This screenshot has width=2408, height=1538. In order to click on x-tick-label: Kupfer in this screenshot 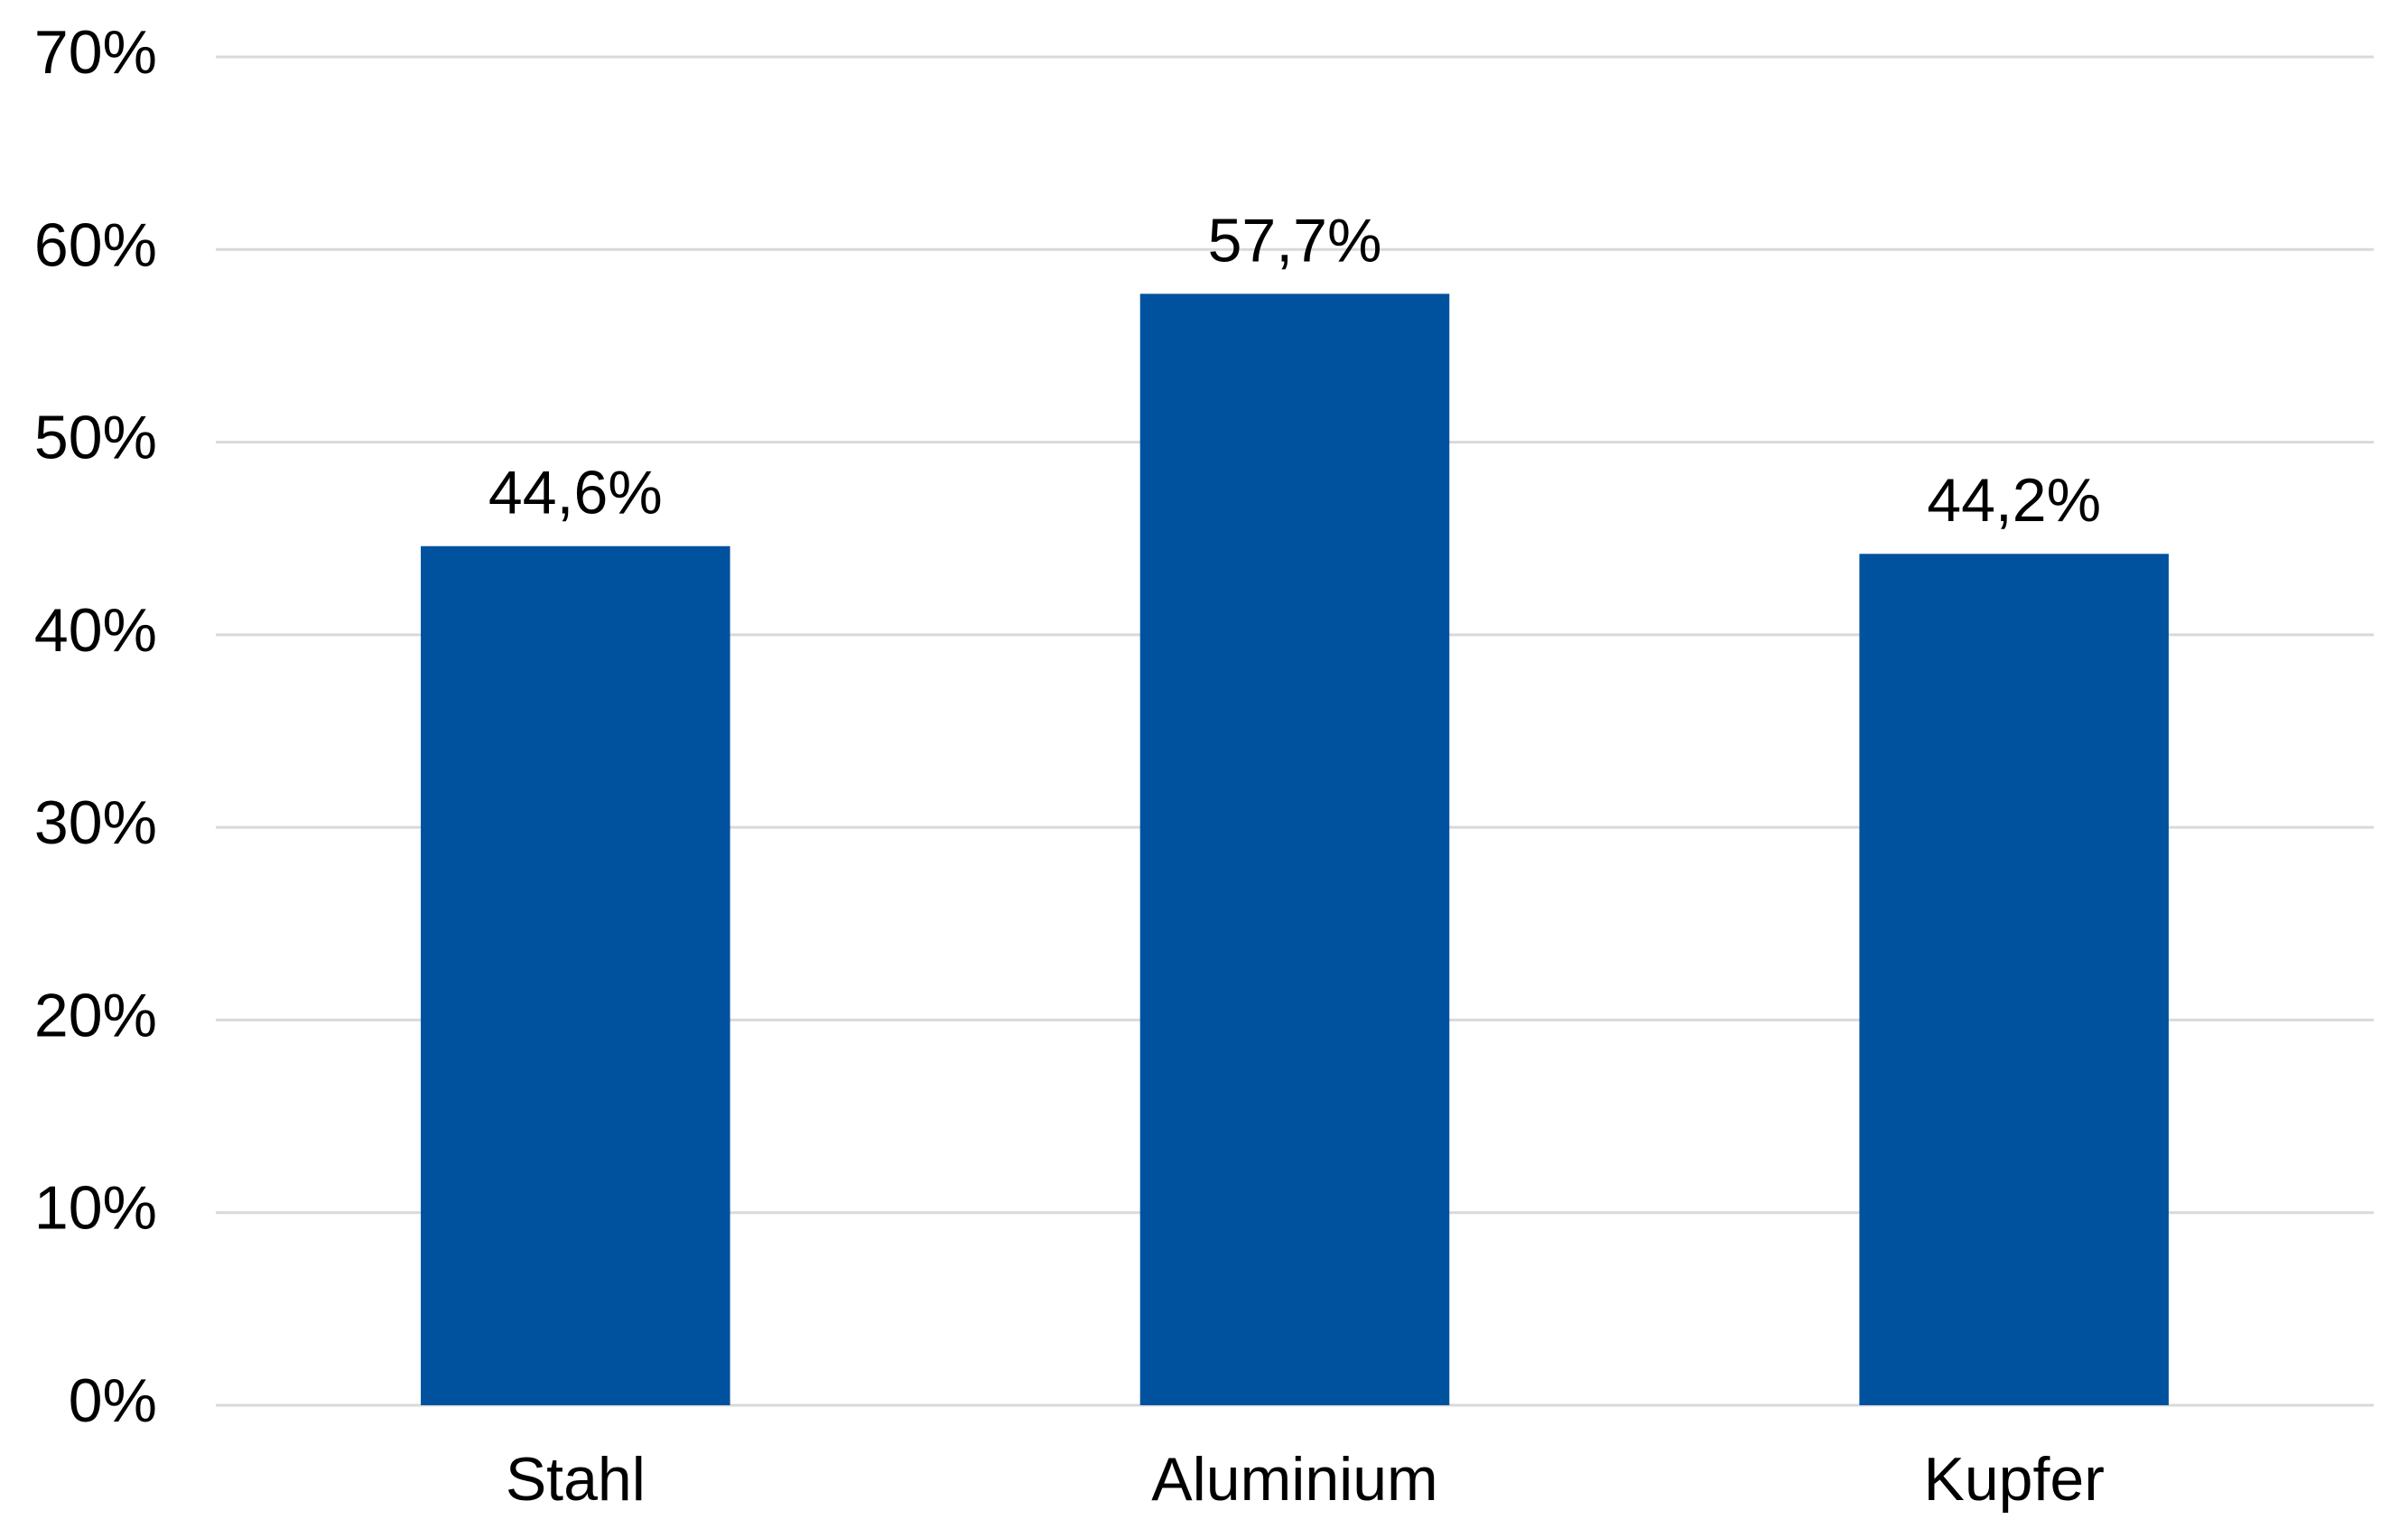, I will do `click(2013, 1479)`.